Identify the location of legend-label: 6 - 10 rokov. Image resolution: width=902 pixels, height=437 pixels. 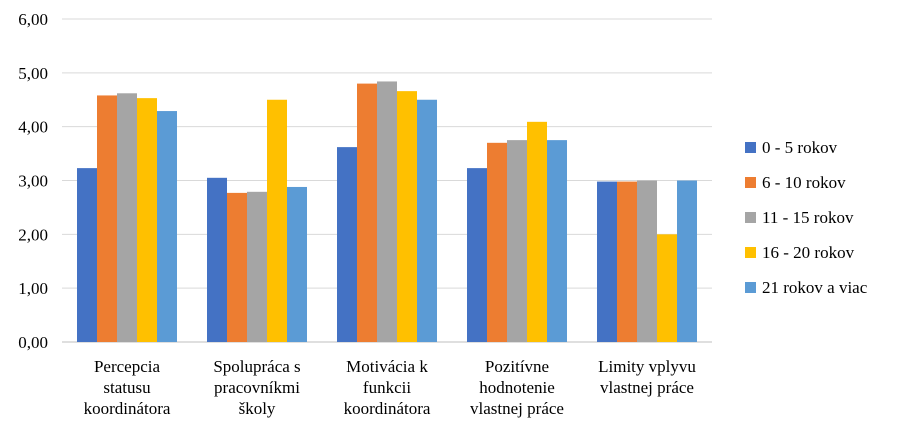
(804, 182).